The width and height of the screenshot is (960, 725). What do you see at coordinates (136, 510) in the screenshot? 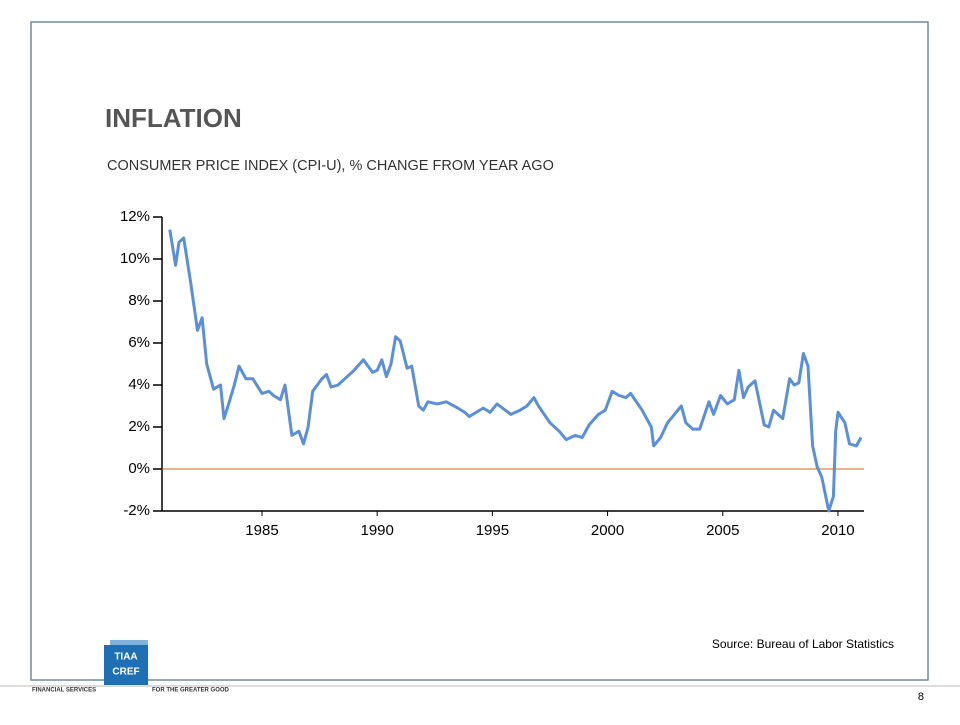
I see `y-tick-label: -2%` at bounding box center [136, 510].